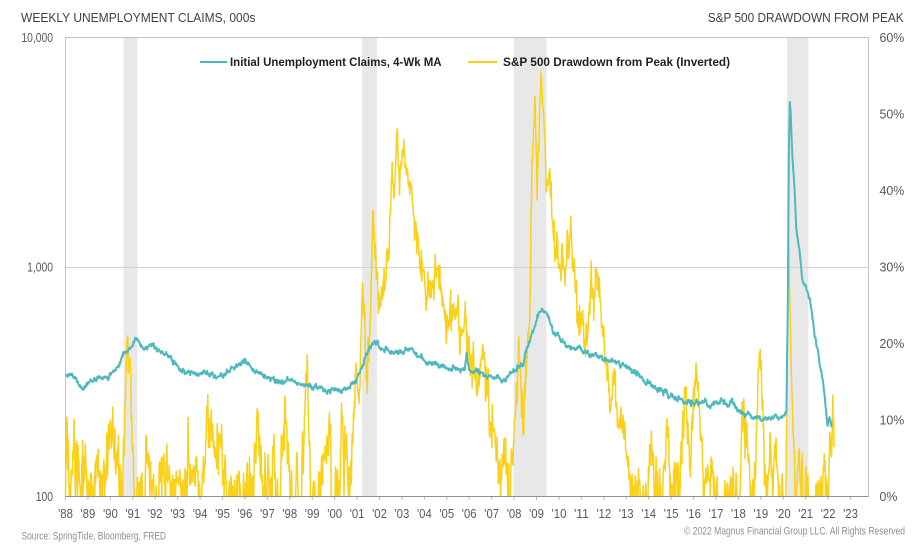 The image size is (921, 552). What do you see at coordinates (446, 513) in the screenshot?
I see `svg-text: '05` at bounding box center [446, 513].